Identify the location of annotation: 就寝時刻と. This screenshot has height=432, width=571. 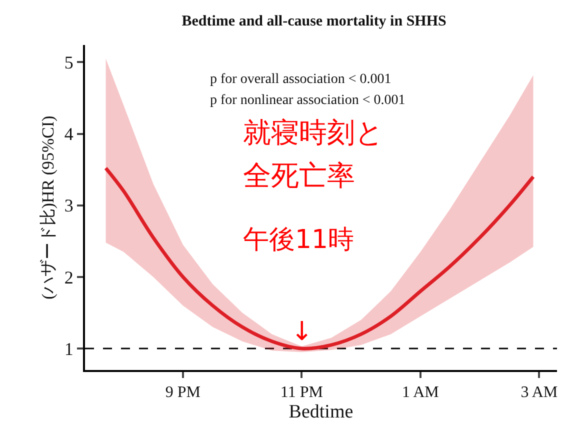
(313, 132).